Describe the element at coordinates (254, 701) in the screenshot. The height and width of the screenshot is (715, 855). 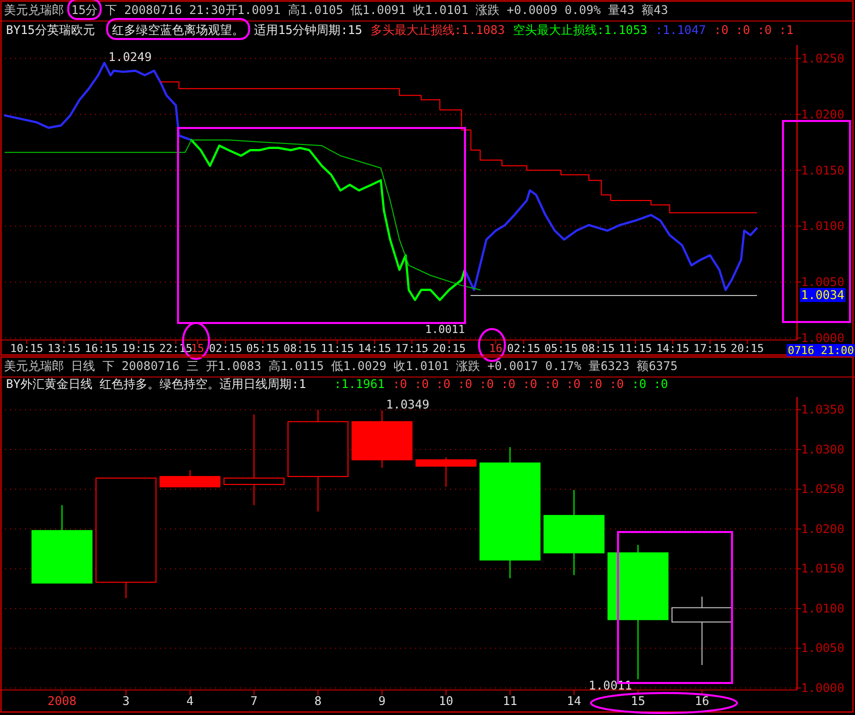
I see `x-tick-label: 7` at that location.